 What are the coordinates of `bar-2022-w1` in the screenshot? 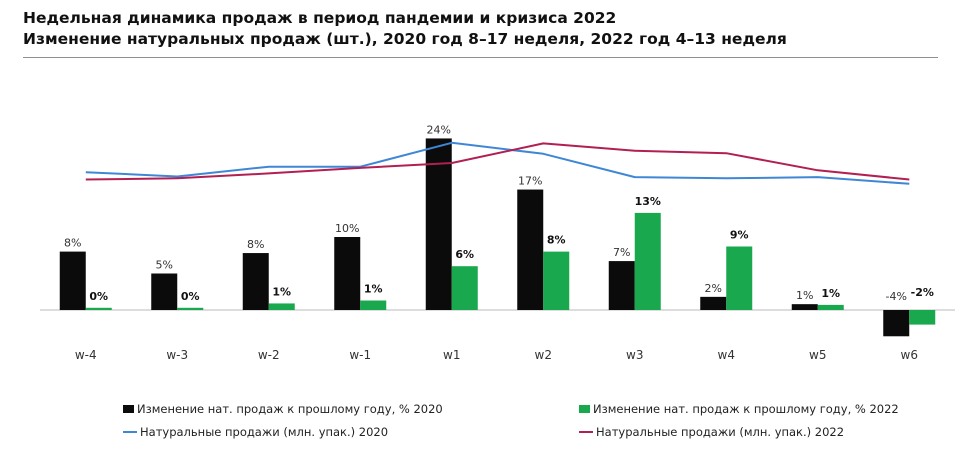 It's located at (464, 288).